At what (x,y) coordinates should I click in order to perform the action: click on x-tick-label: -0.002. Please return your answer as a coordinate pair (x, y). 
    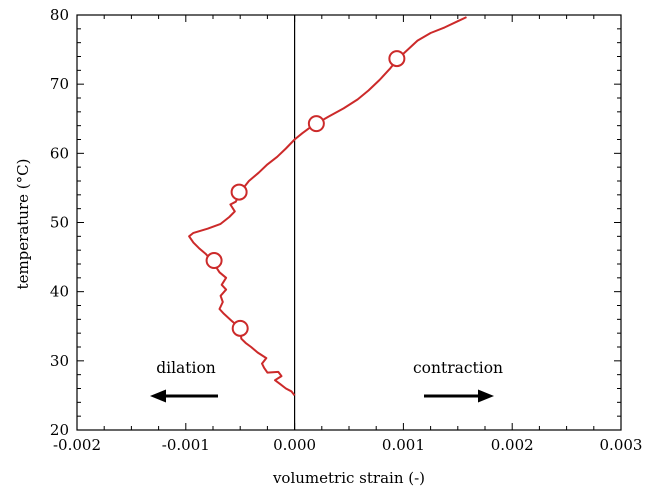
    Looking at the image, I should click on (77, 445).